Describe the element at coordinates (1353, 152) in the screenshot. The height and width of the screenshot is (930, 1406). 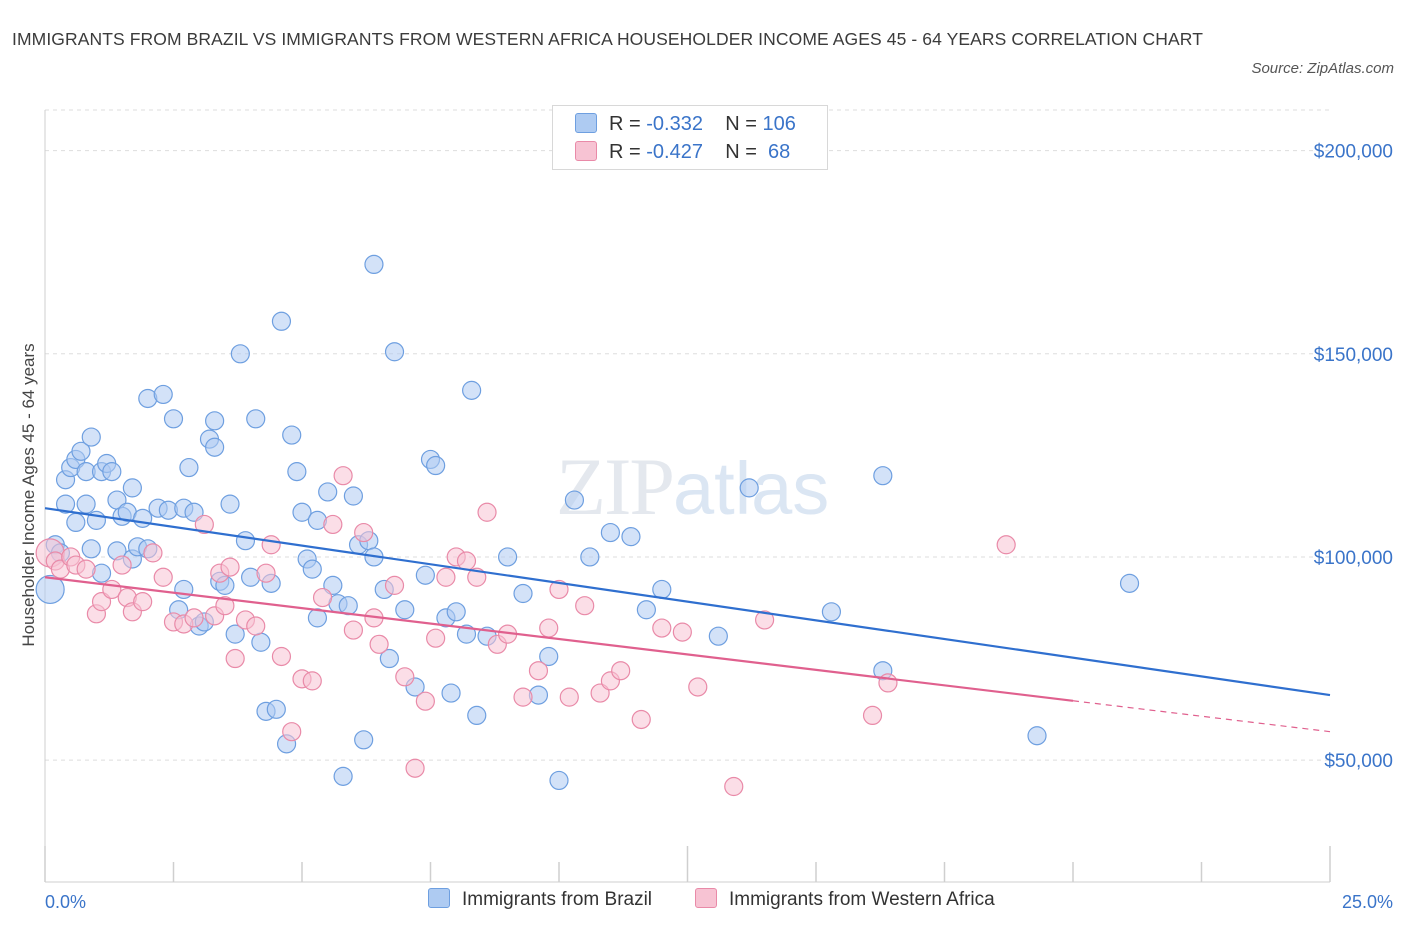
I see `y-tick-label: $200,000` at that location.